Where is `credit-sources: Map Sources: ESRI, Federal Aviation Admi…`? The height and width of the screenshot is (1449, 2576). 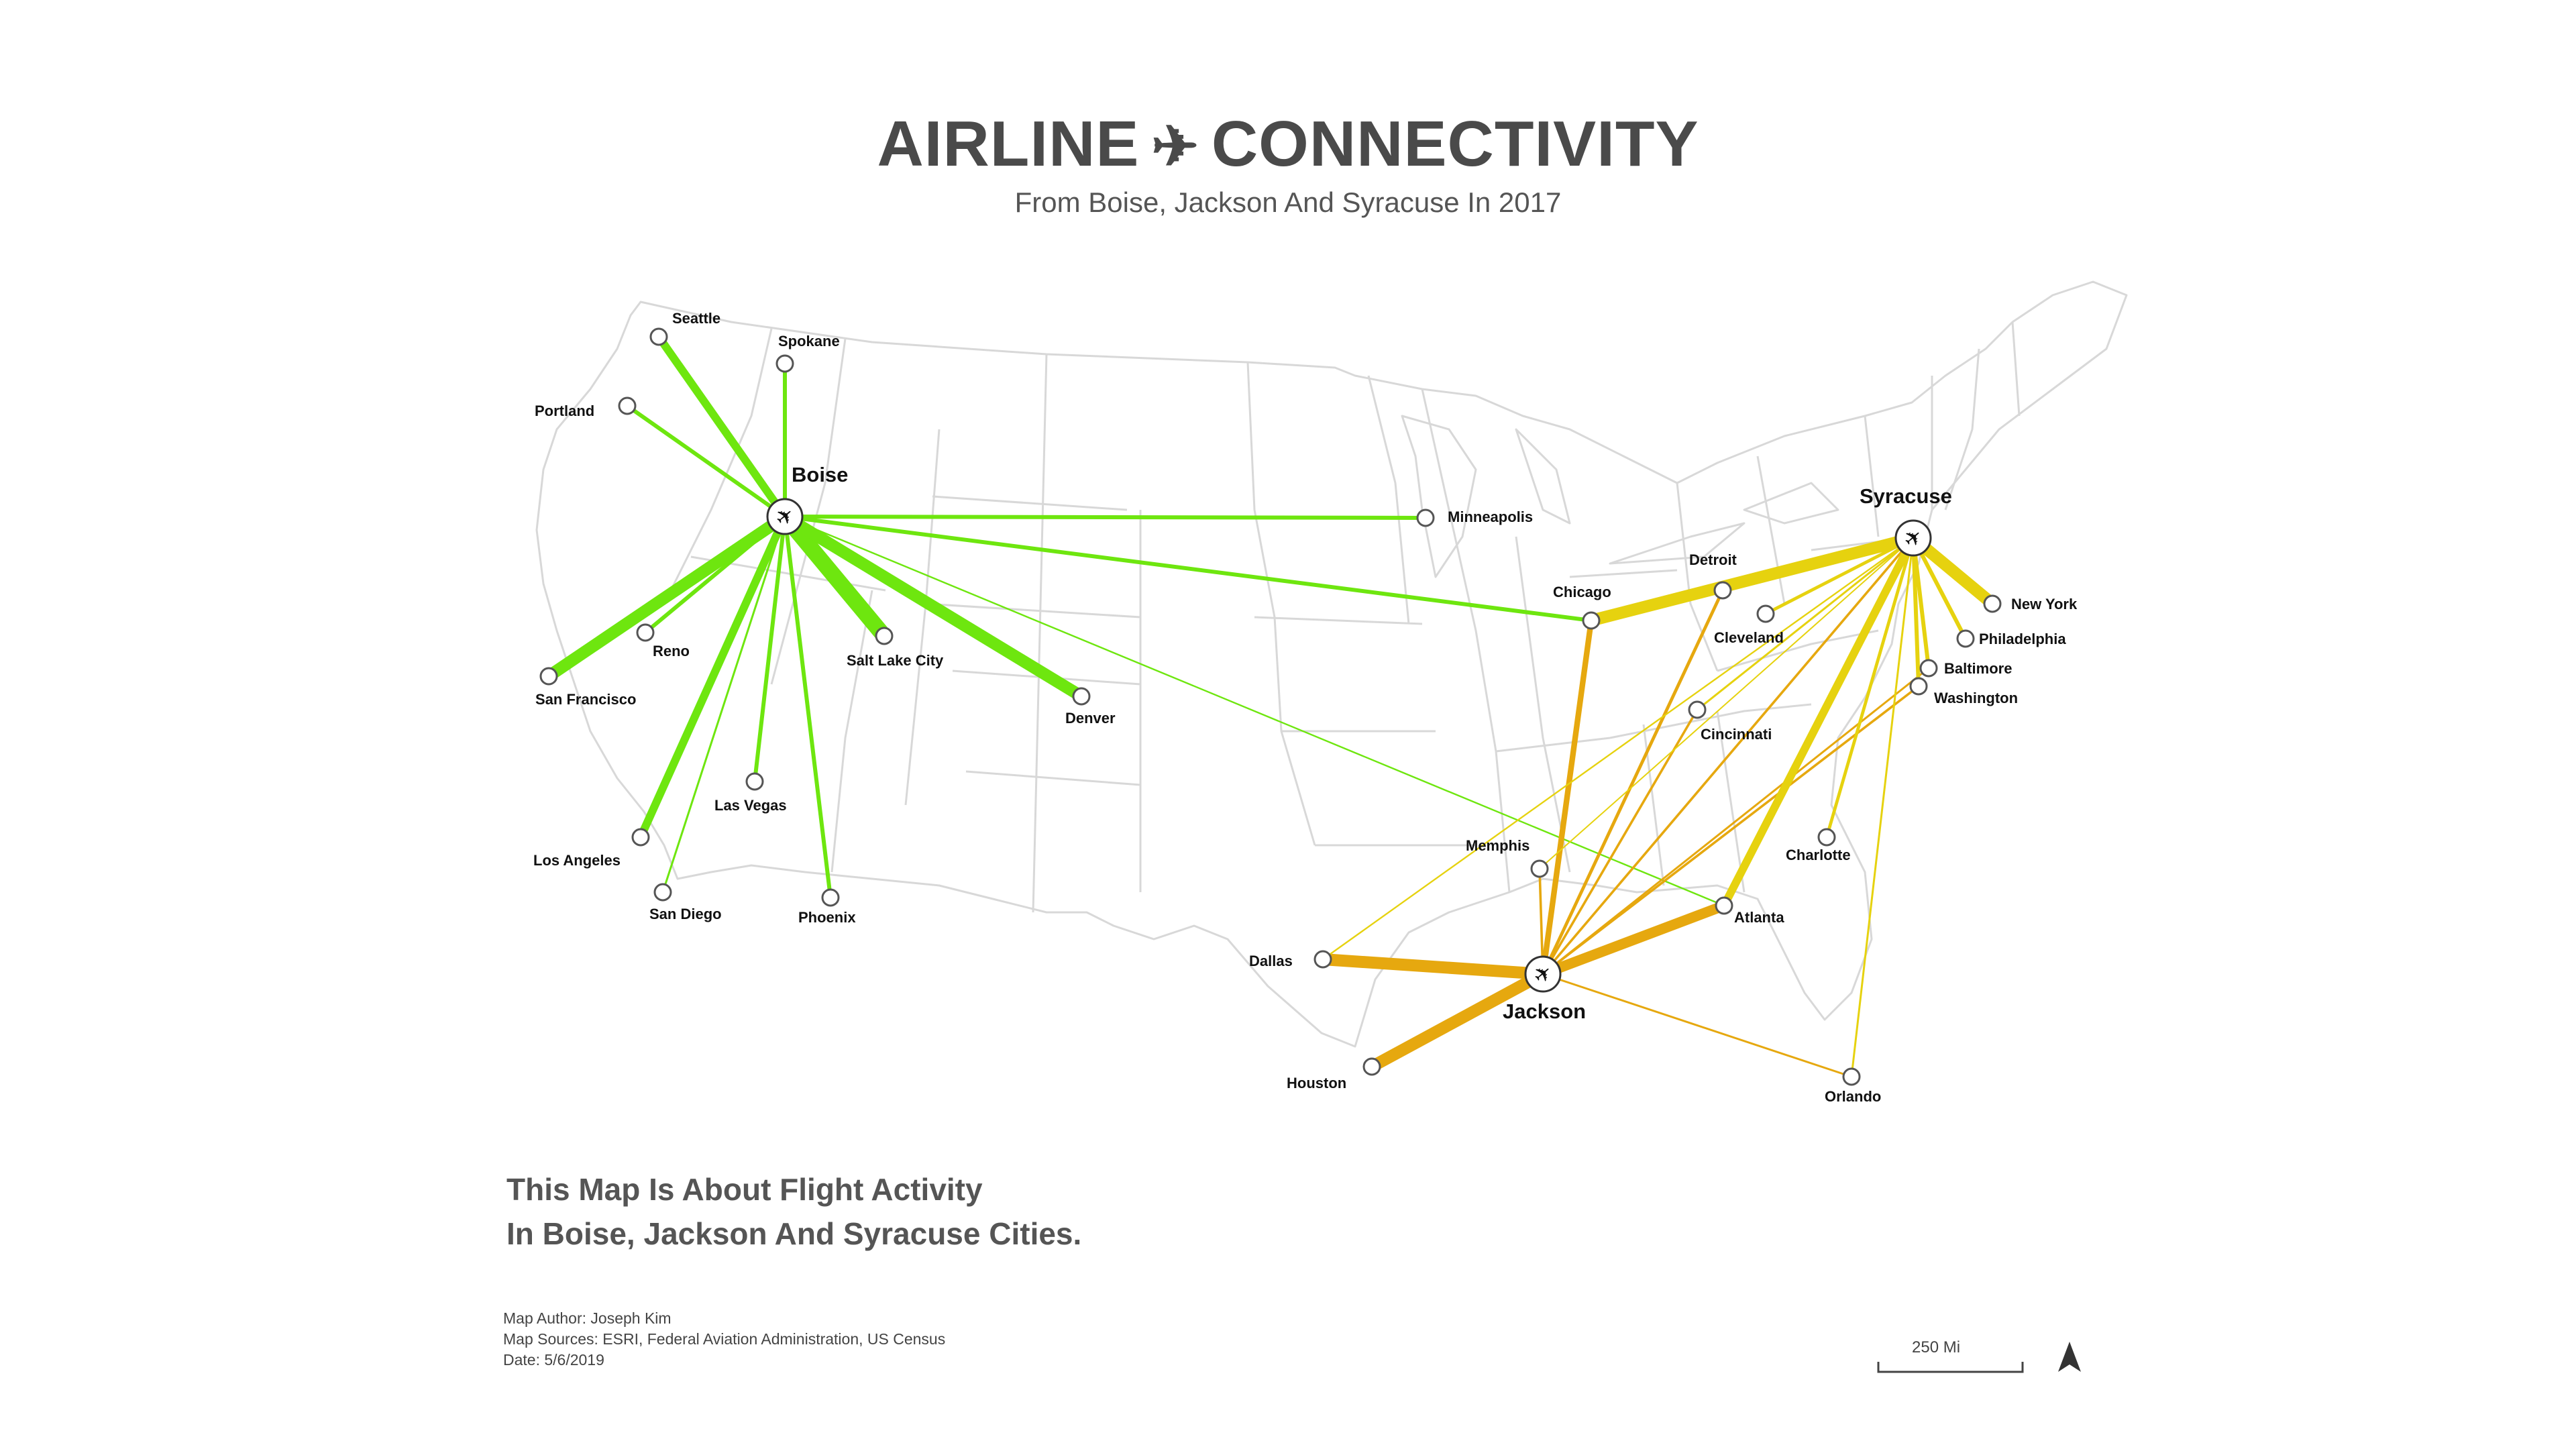
credit-sources: Map Sources: ESRI, Federal Aviation Admi… is located at coordinates (724, 1339).